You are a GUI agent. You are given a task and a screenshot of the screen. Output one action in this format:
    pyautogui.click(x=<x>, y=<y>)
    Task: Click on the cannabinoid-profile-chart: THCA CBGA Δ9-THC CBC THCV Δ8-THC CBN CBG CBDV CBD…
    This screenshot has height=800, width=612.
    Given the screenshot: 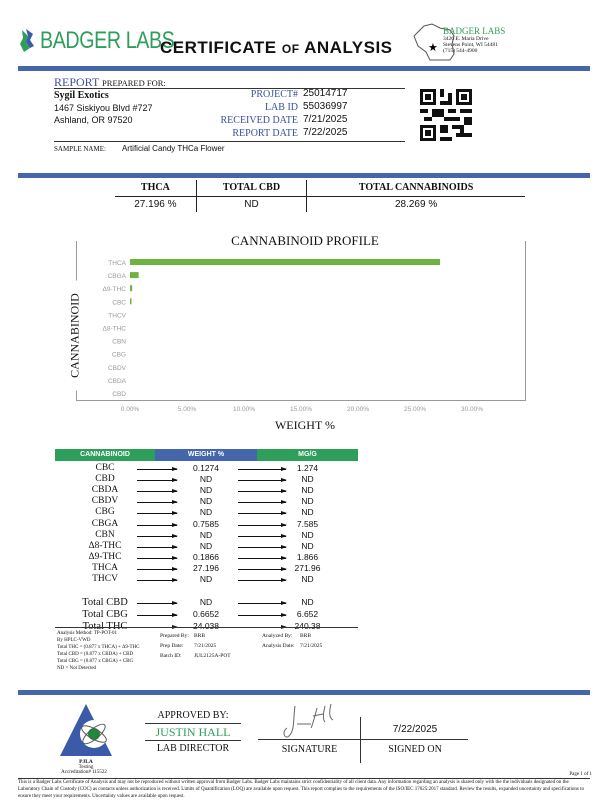 What is the action you would take?
    pyautogui.click(x=293, y=336)
    